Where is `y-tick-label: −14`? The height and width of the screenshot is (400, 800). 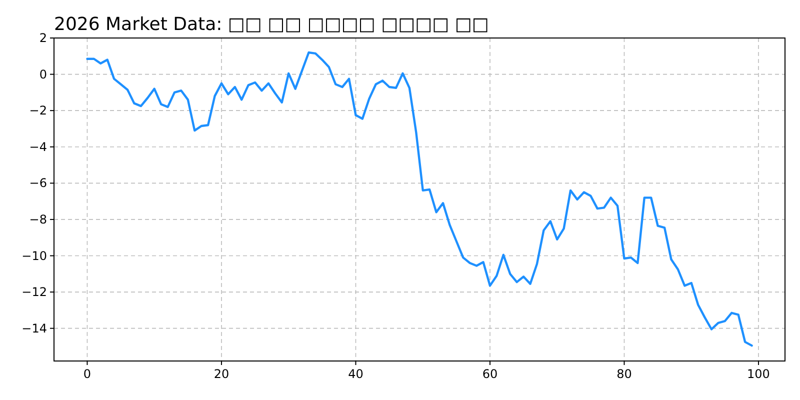
y-tick-label: −14 is located at coordinates (34, 328).